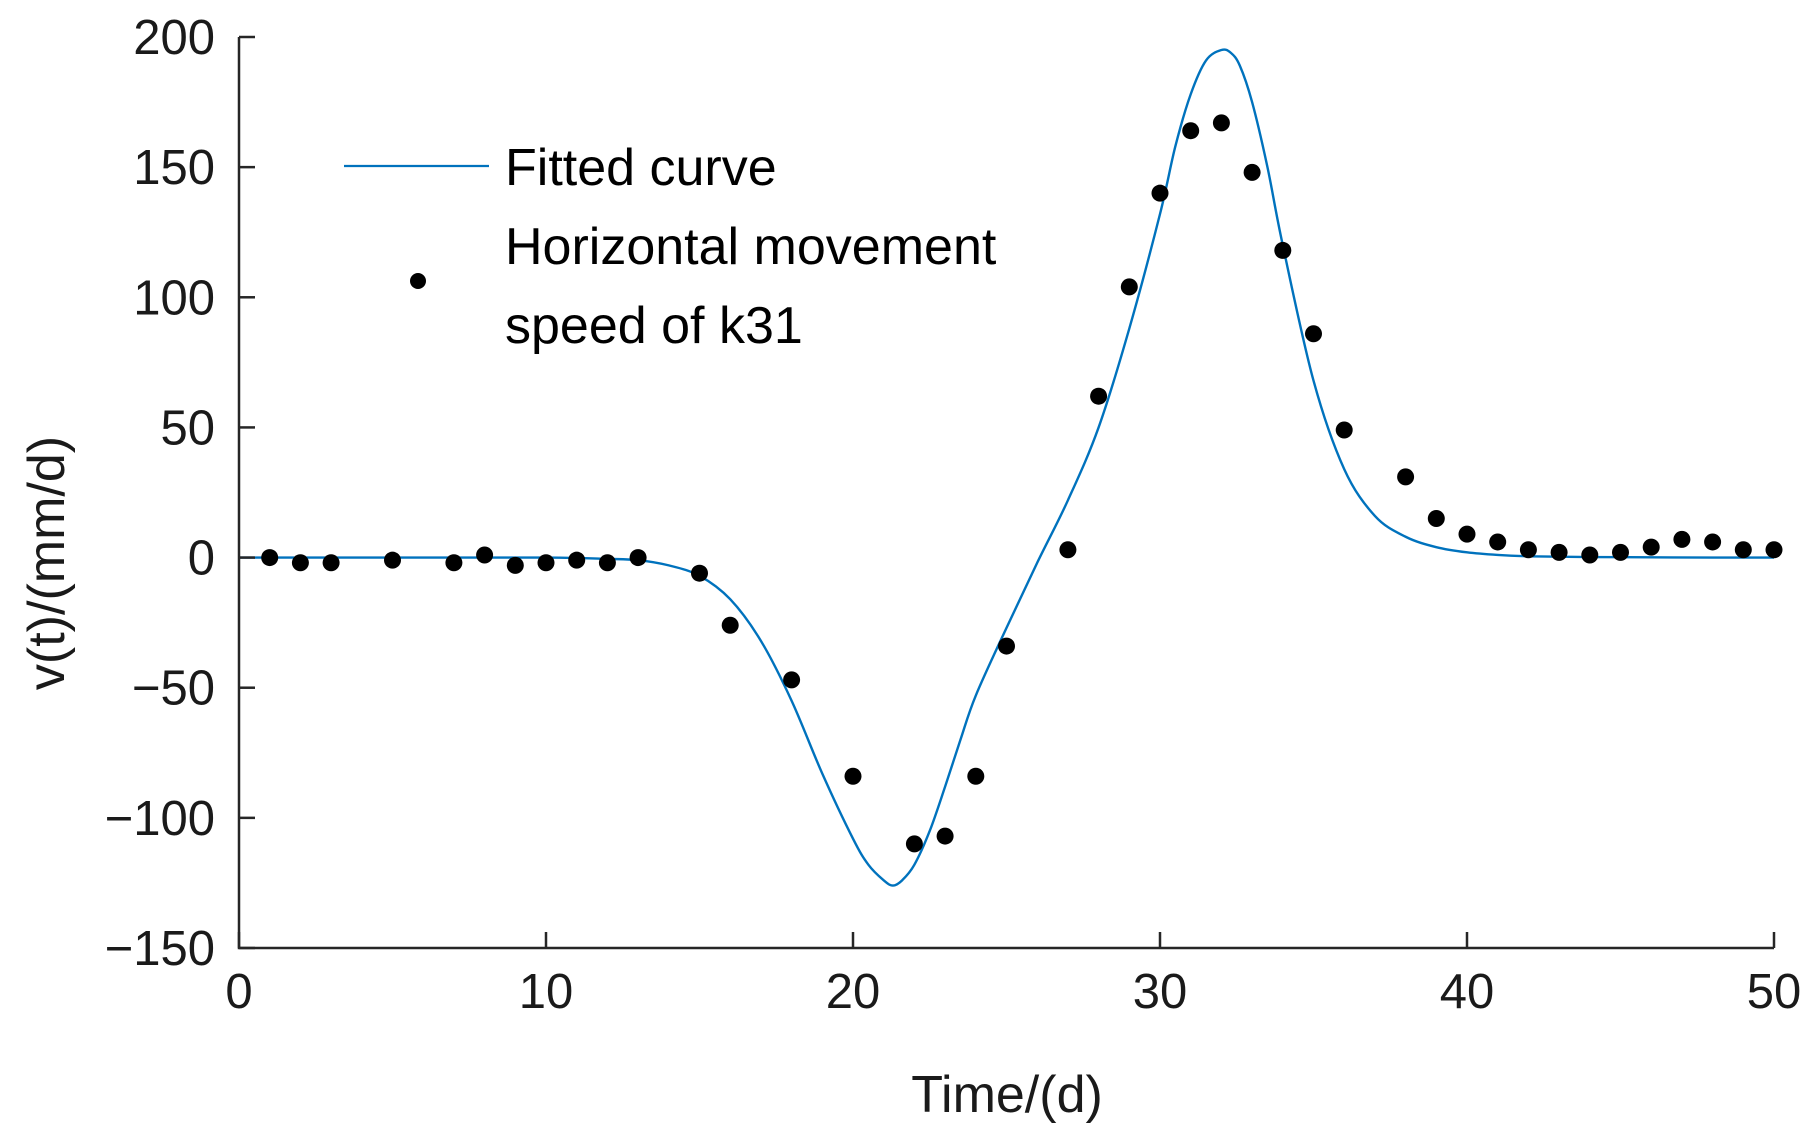 The image size is (1811, 1142). I want to click on x-tick-label: 50, so click(1774, 992).